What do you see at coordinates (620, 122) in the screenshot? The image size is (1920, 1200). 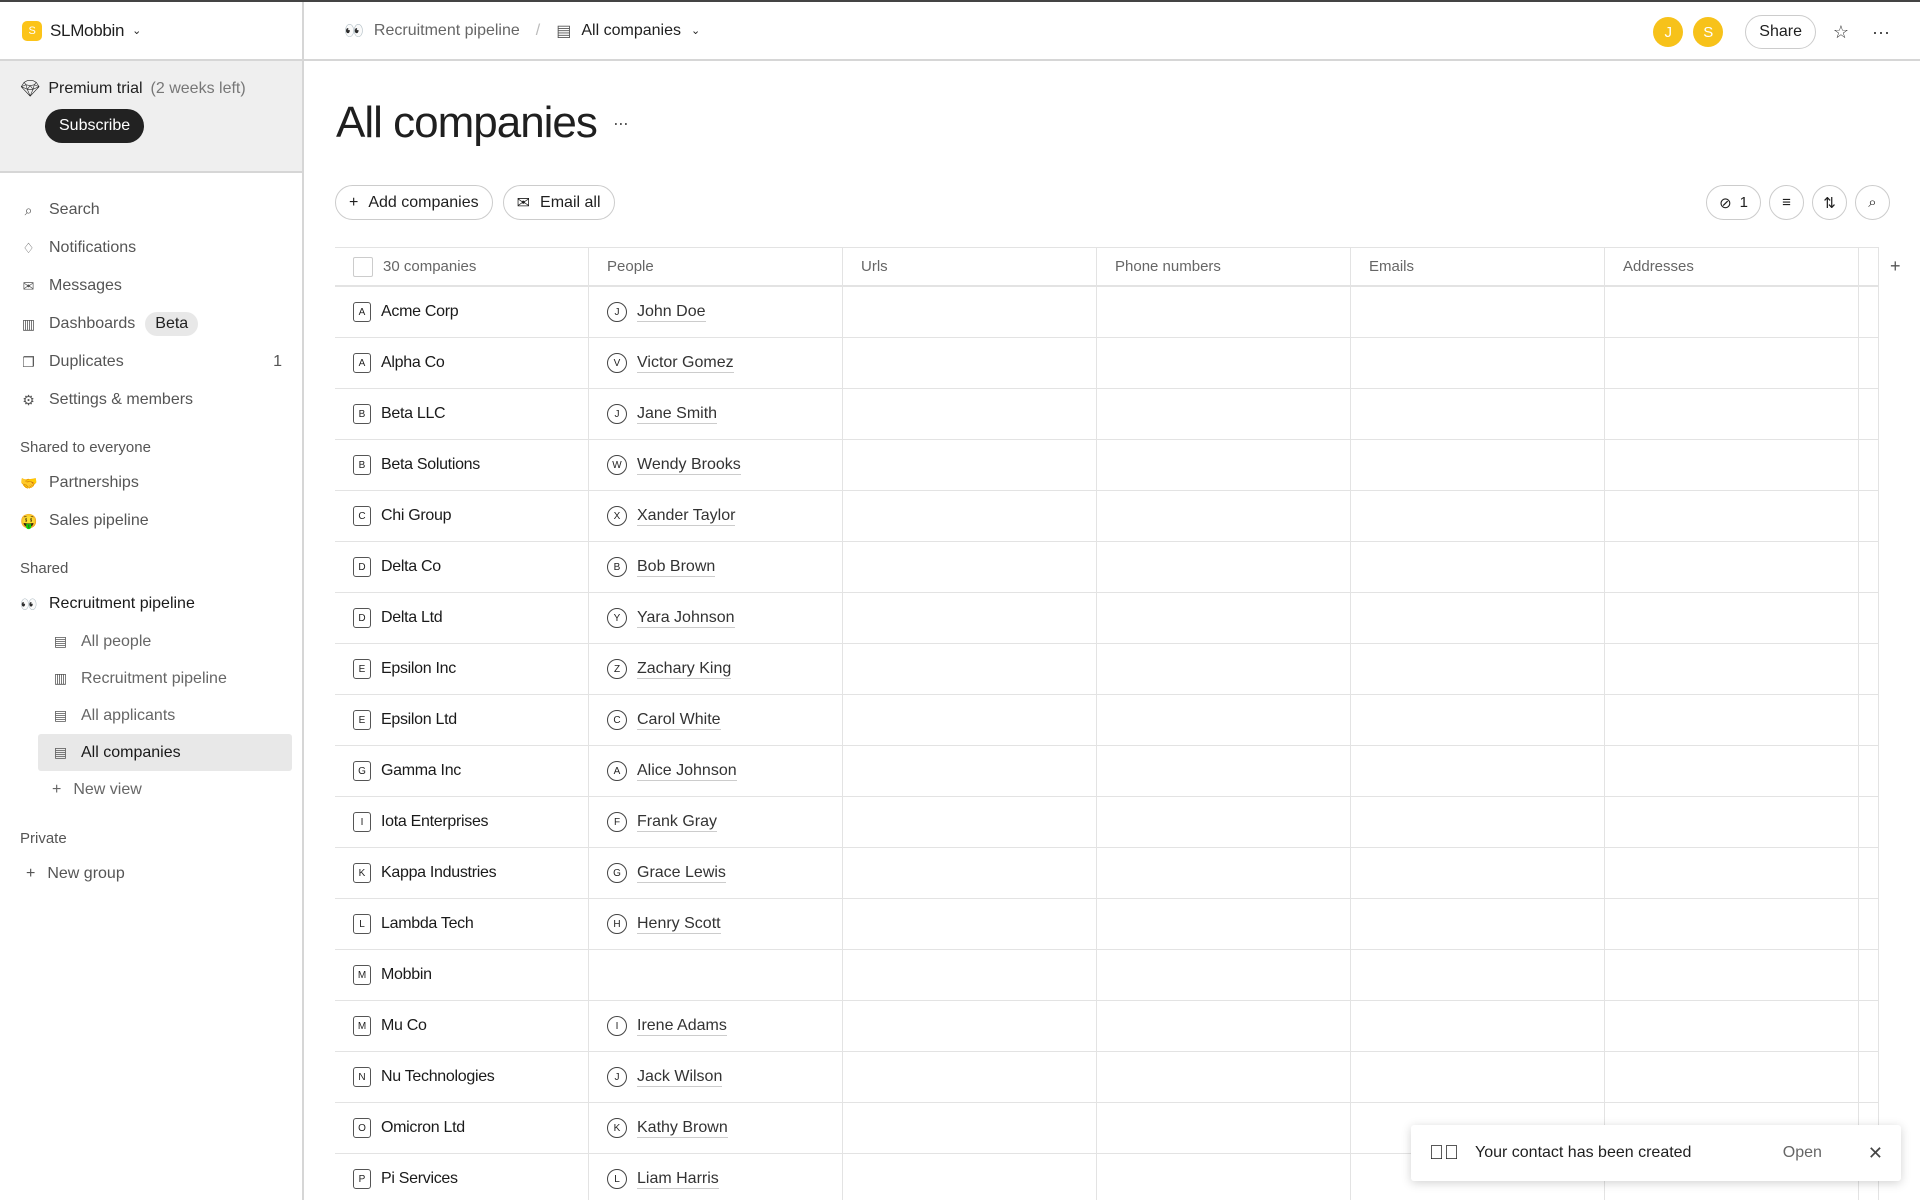 I see `more-icon: ···` at bounding box center [620, 122].